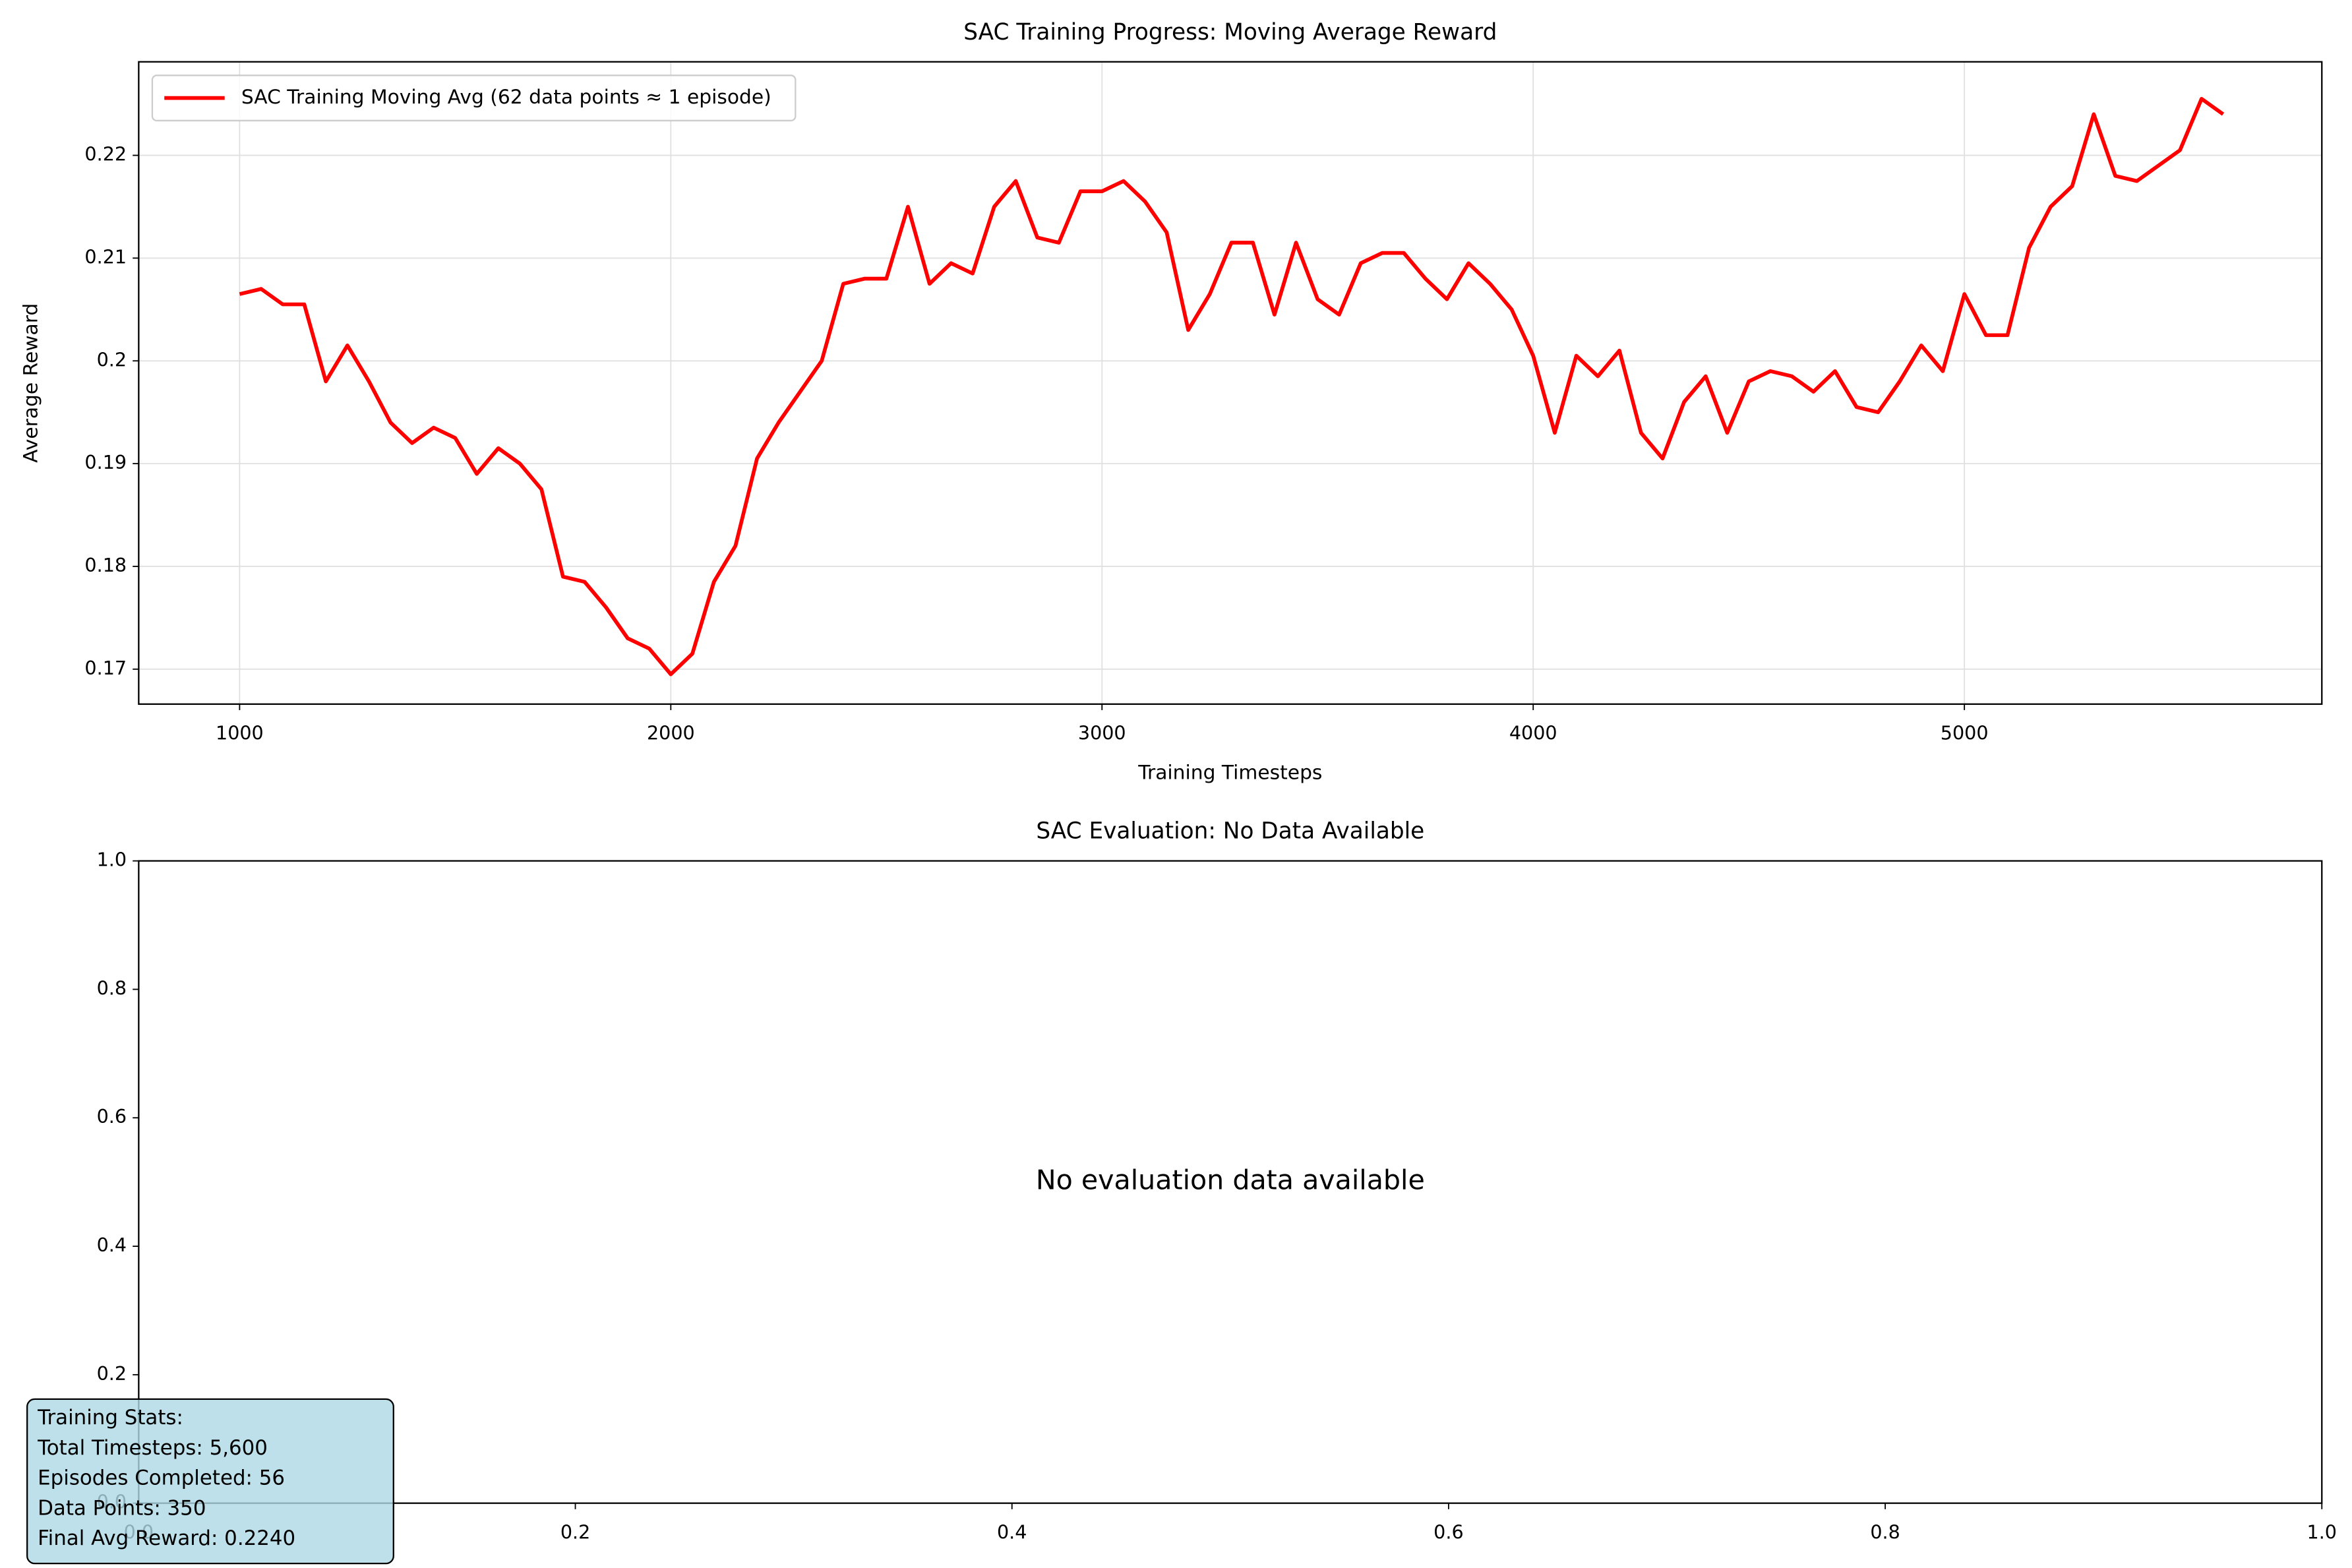 This screenshot has height=1568, width=2352. I want to click on no-data-text: No evaluation data available, so click(1230, 1180).